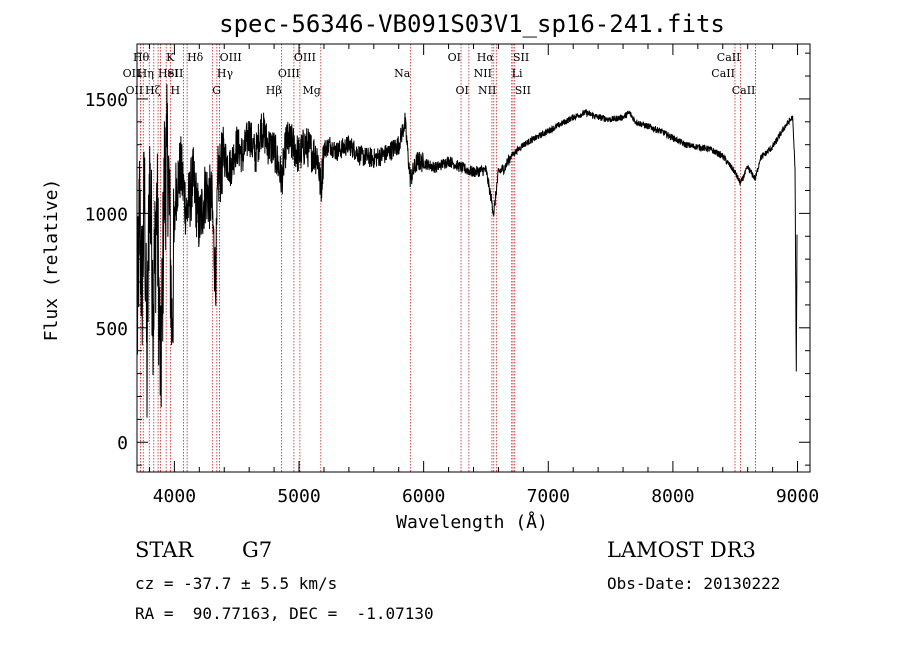 This screenshot has height=649, width=900. I want to click on y-axis-label: Flux (relative), so click(51, 260).